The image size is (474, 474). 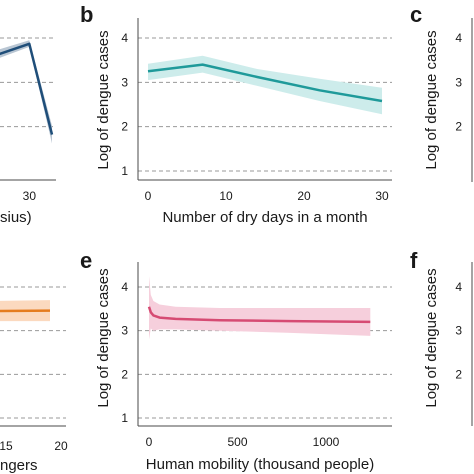 What do you see at coordinates (458, 374) in the screenshot?
I see `panel-f-y-tick-label: 2` at bounding box center [458, 374].